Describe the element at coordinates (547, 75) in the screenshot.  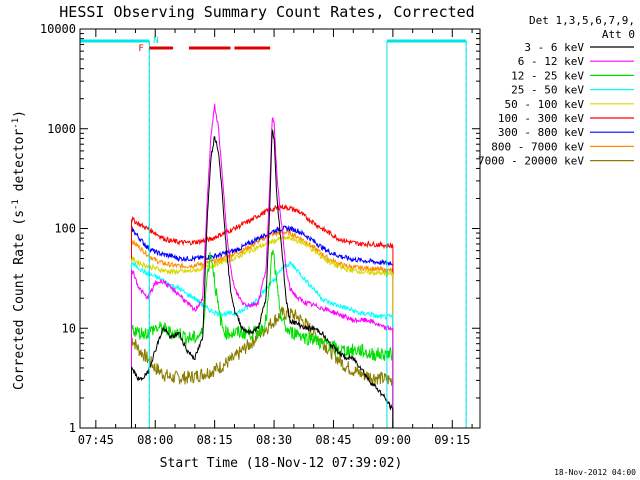
I see `legend-entry-label: 12 - 25 keV` at that location.